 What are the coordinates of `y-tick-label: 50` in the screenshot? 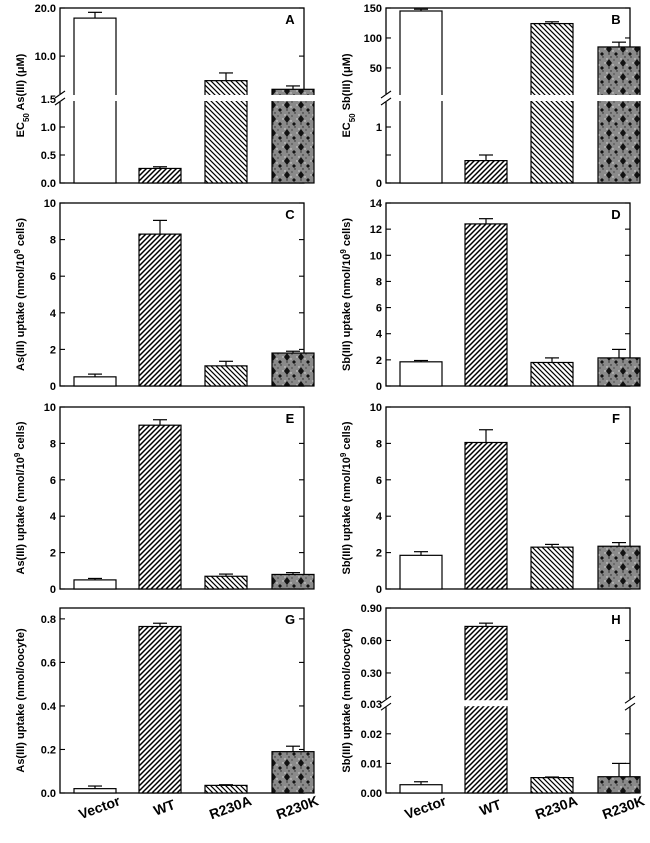 It's located at (376, 69).